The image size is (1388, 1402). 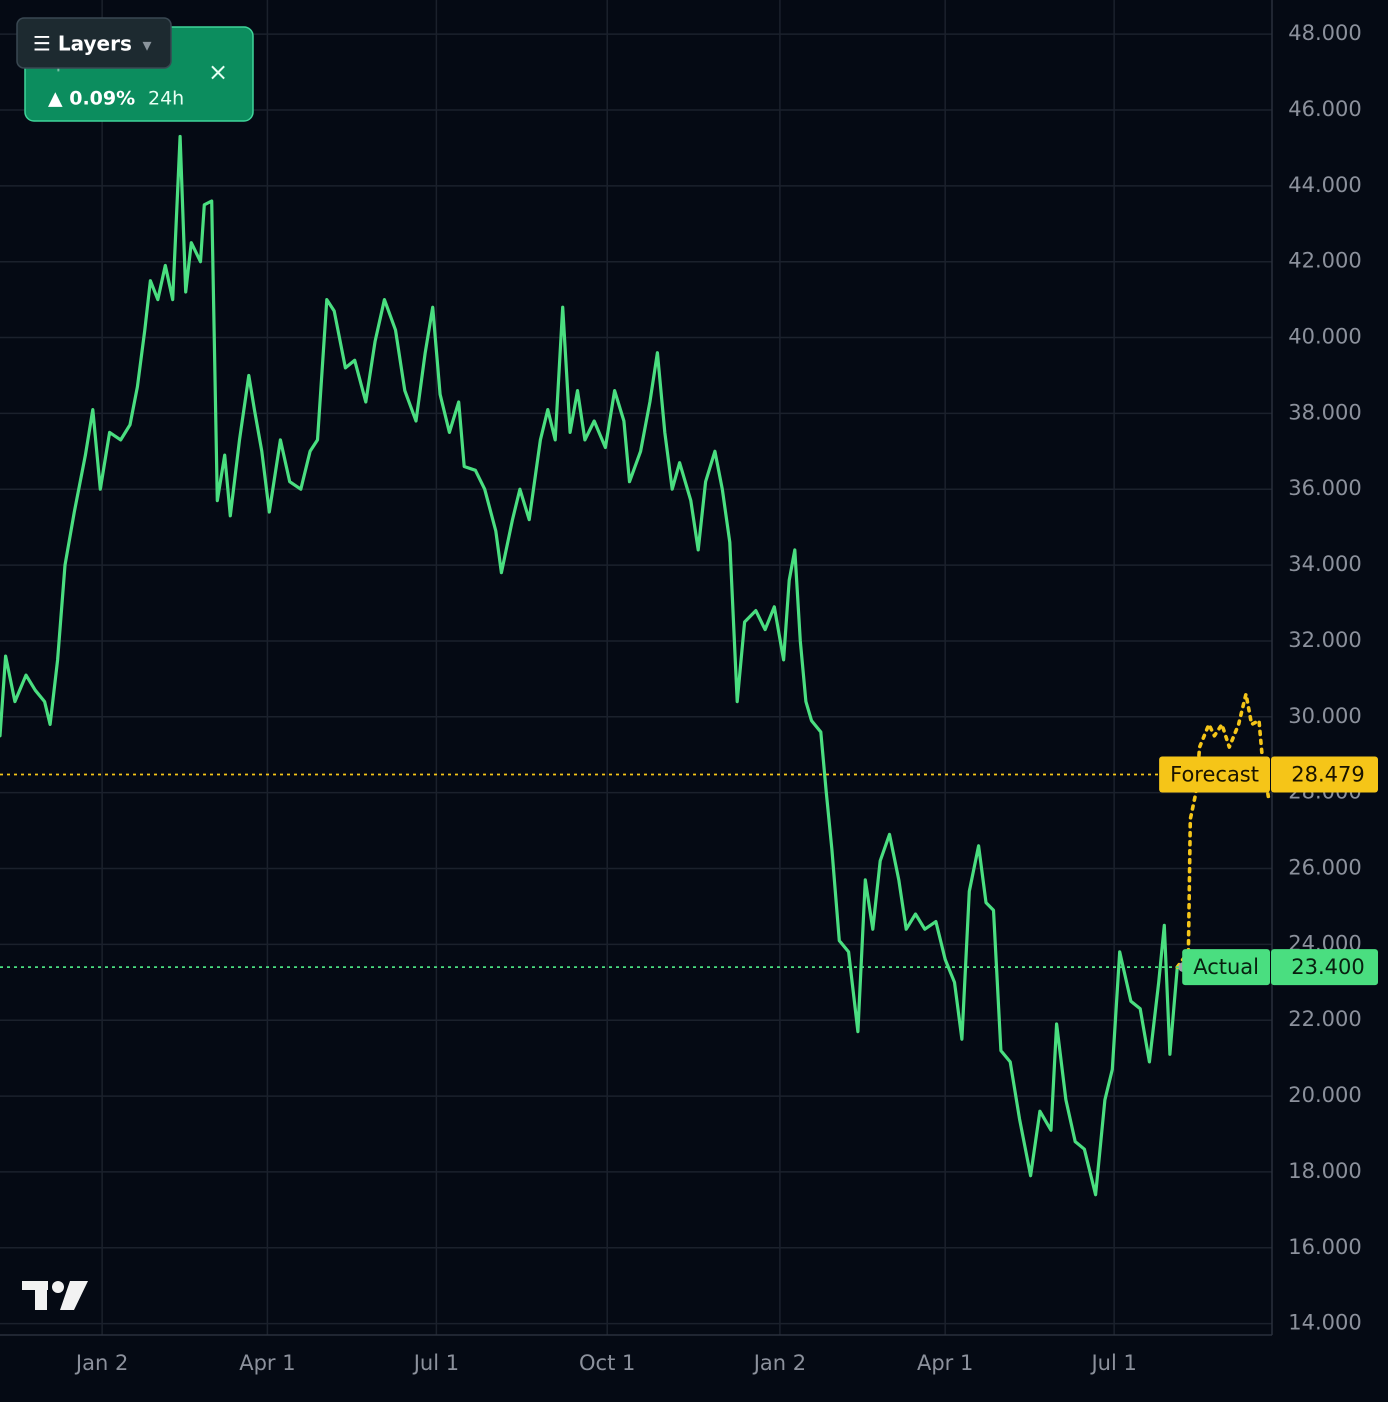 I want to click on card-change: ▲ 0.09%, so click(x=91, y=99).